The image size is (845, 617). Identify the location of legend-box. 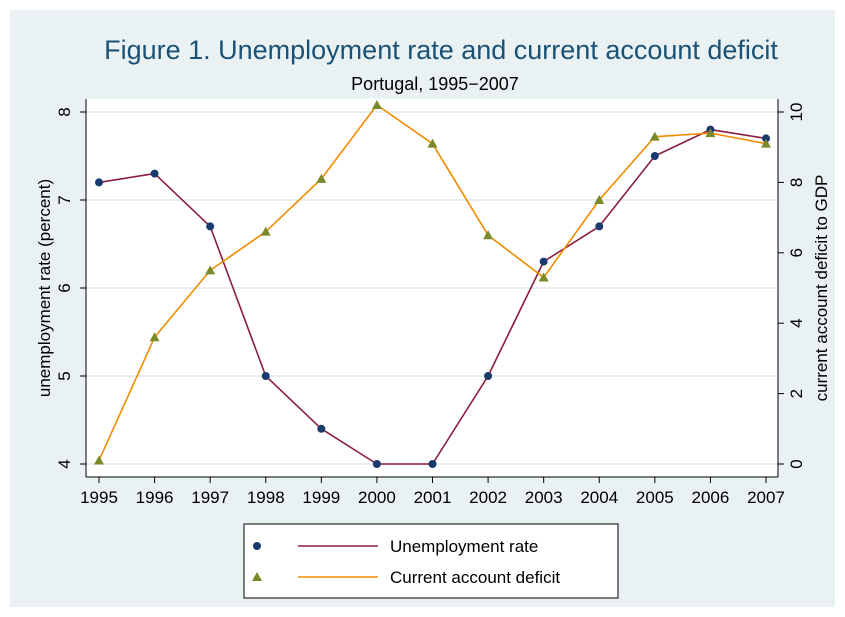
(431, 561).